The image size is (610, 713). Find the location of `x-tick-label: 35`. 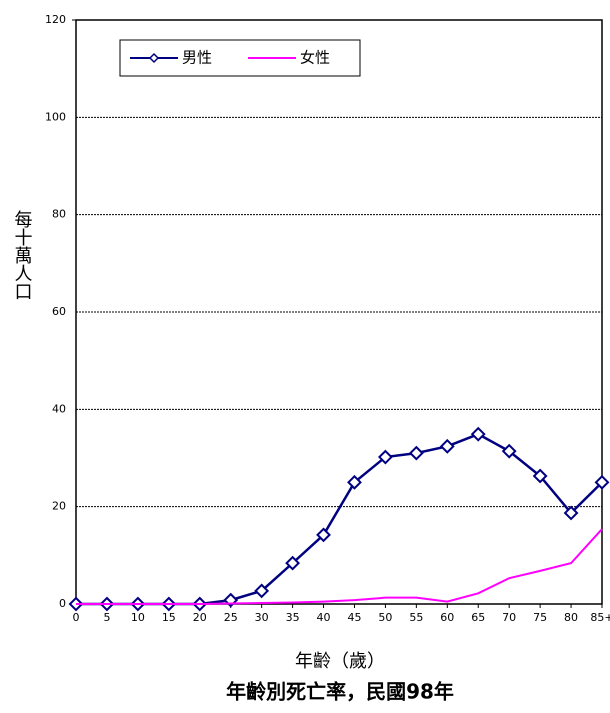

x-tick-label: 35 is located at coordinates (293, 617).